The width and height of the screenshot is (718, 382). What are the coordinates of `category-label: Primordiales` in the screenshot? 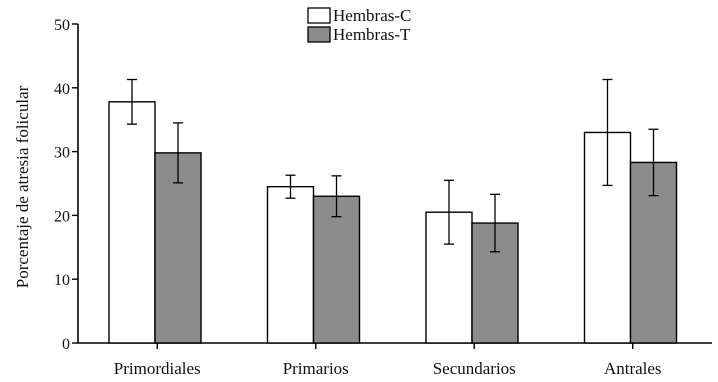 It's located at (157, 368).